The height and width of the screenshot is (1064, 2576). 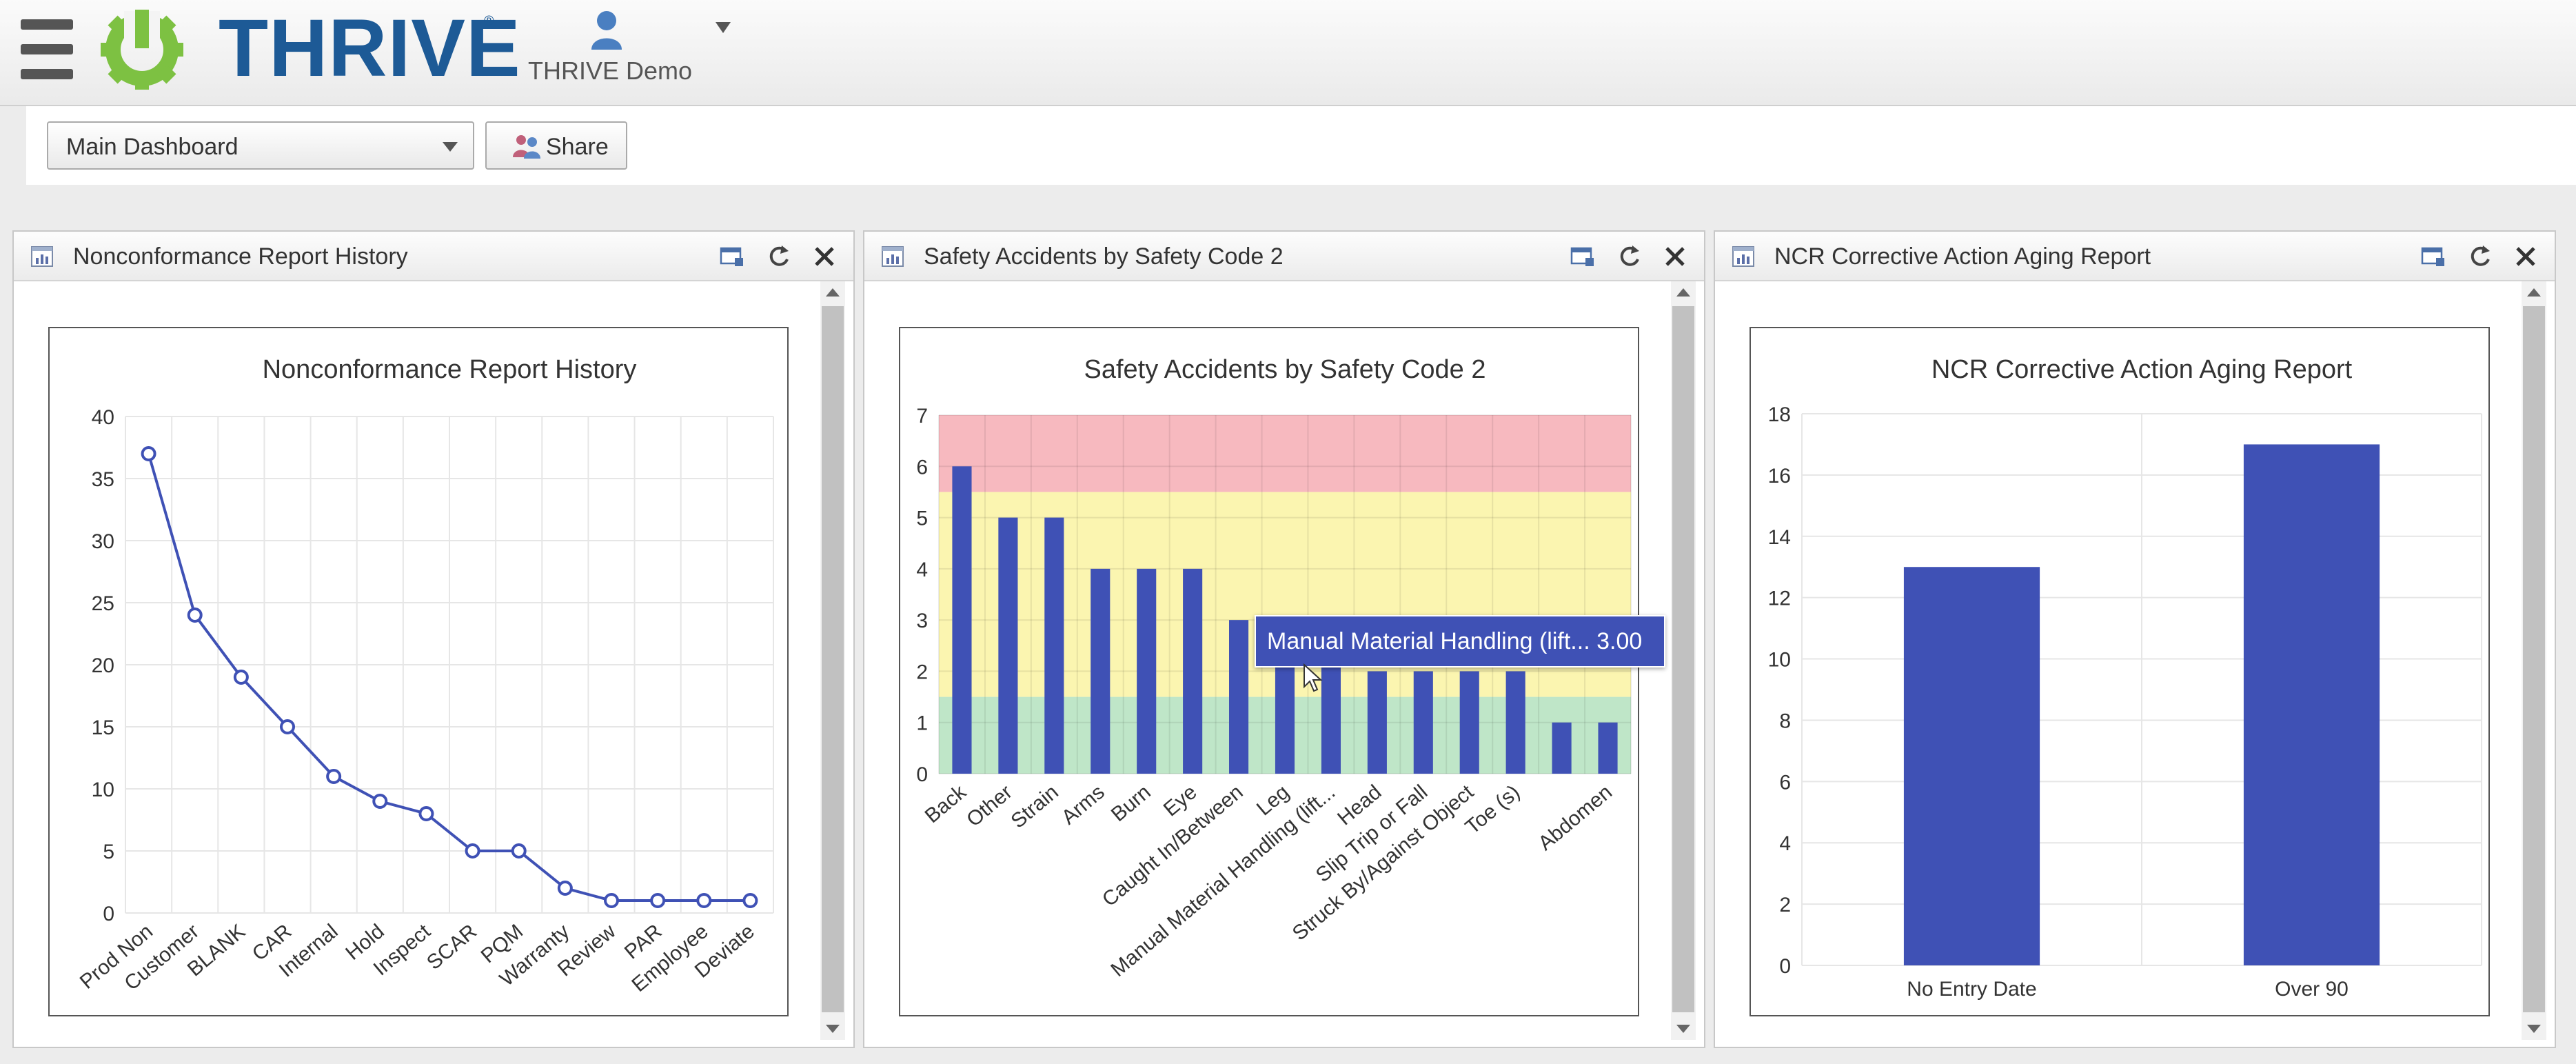 What do you see at coordinates (606, 31) in the screenshot?
I see `user-icon` at bounding box center [606, 31].